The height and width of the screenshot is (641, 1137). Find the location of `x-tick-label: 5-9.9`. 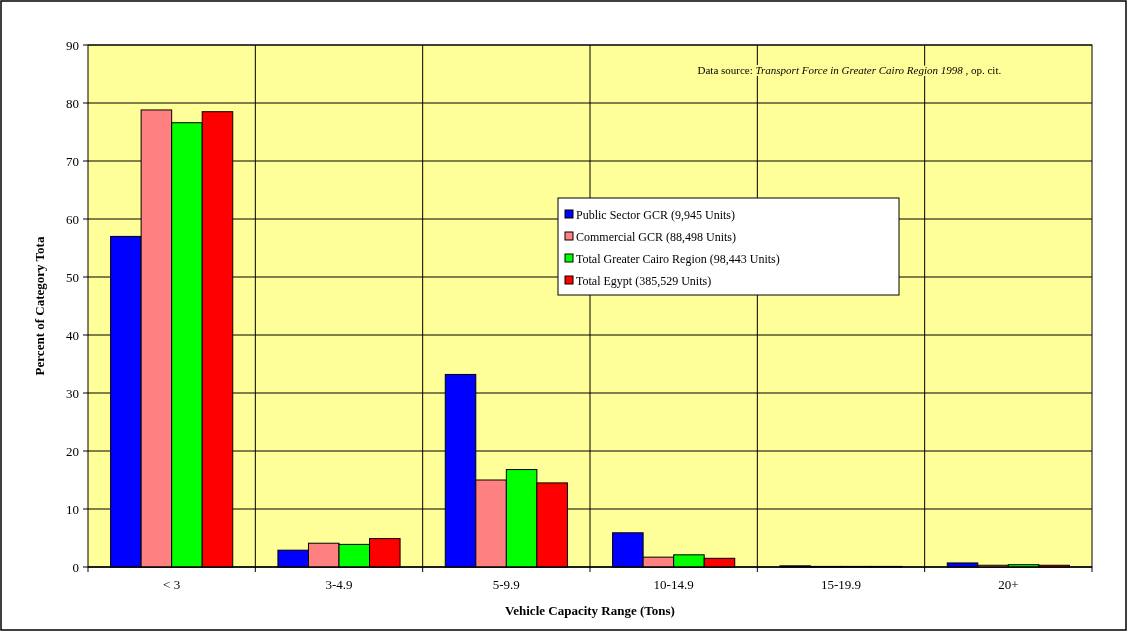

x-tick-label: 5-9.9 is located at coordinates (506, 584).